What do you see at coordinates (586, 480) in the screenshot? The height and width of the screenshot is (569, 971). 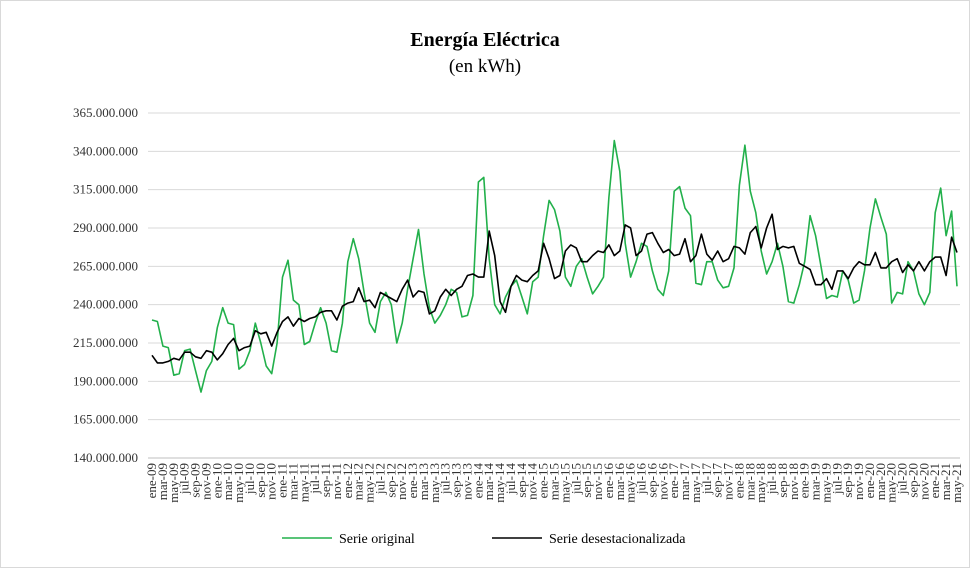 I see `x-tick-label: sep-15` at bounding box center [586, 480].